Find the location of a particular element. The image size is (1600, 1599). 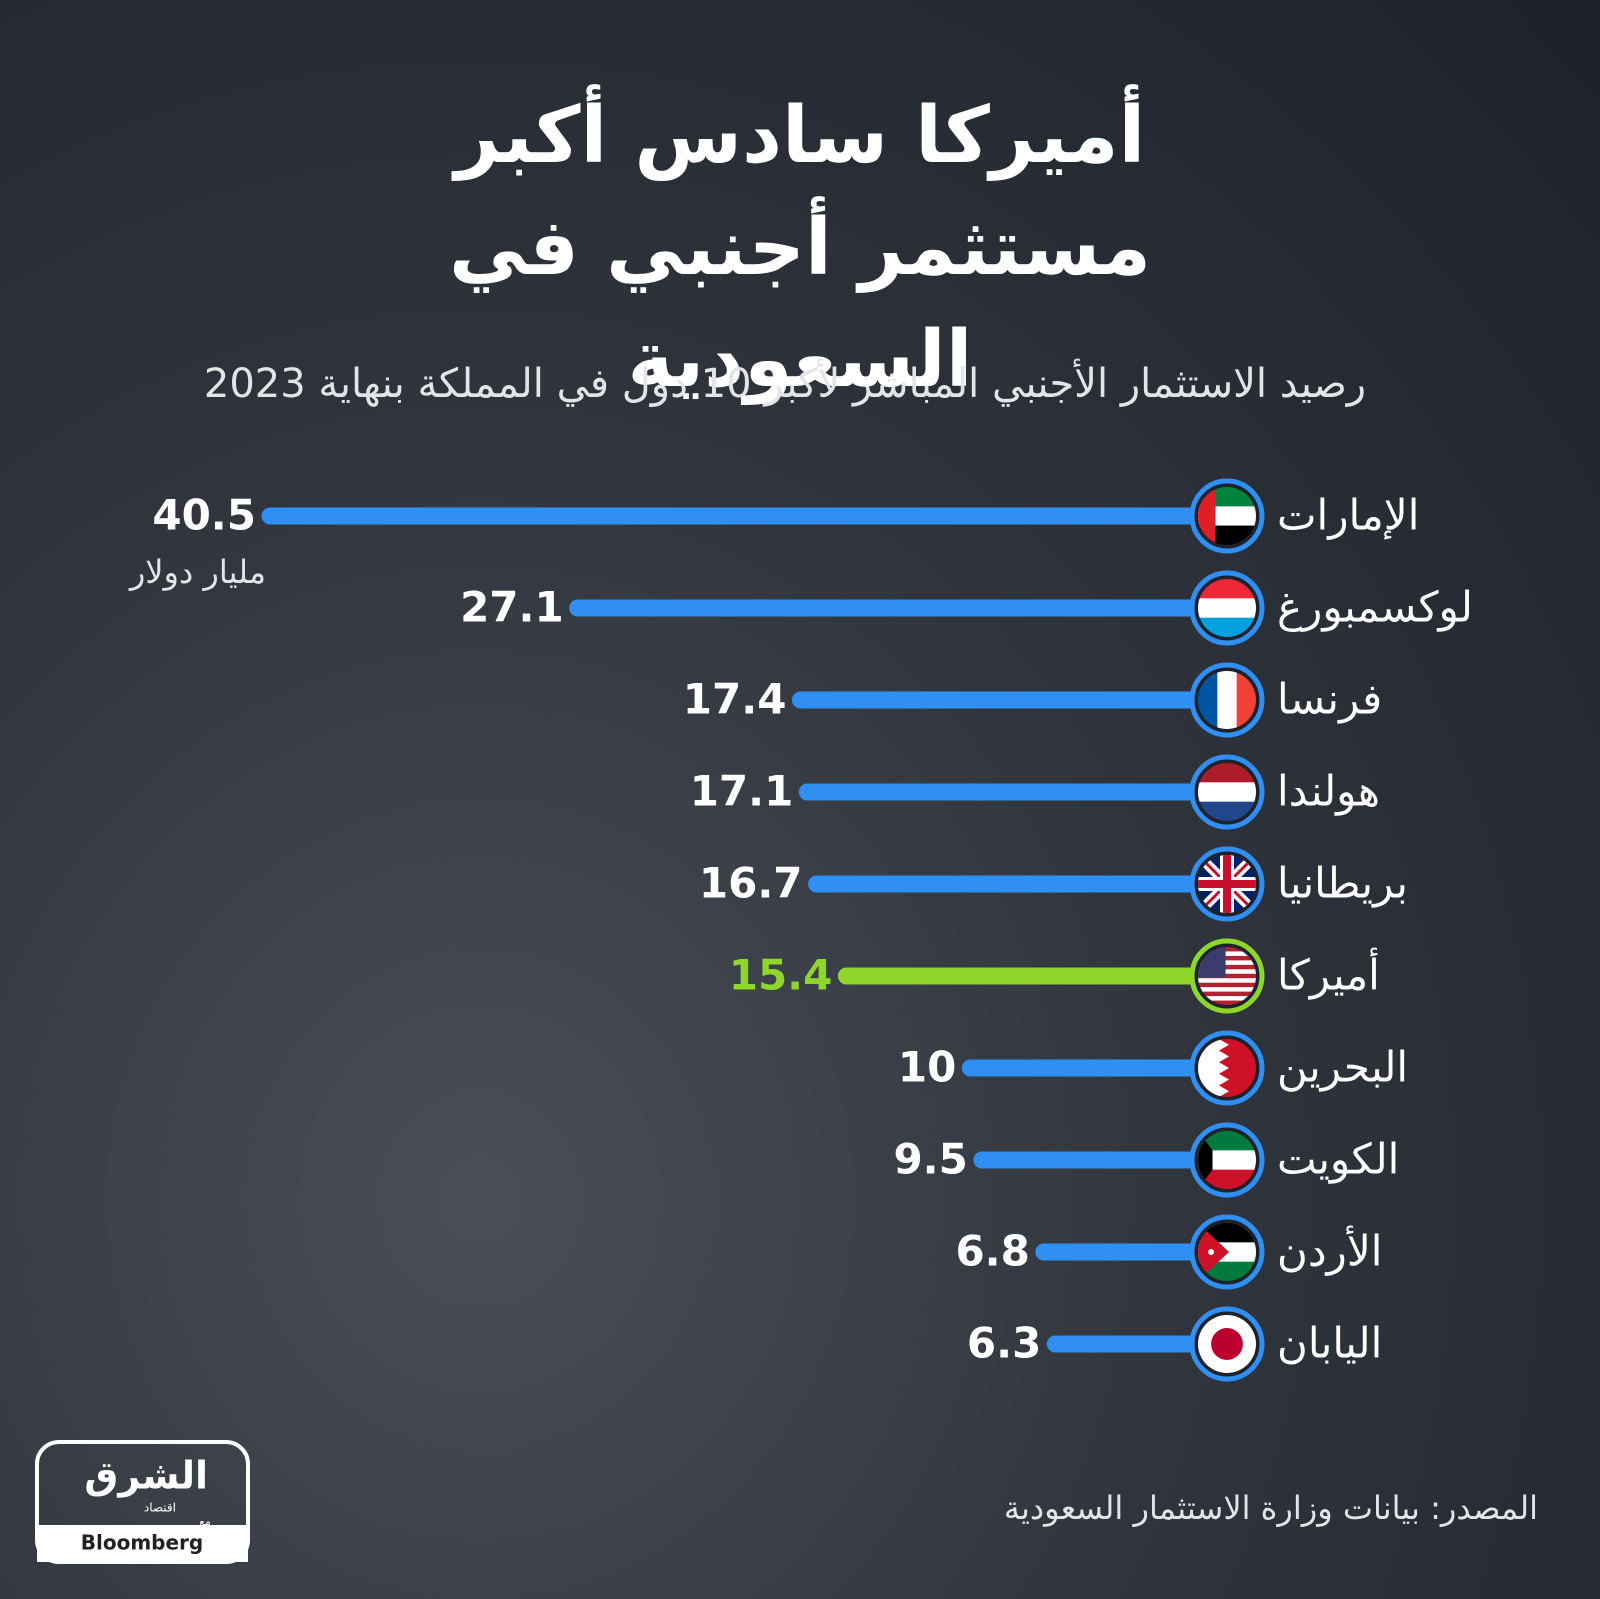

category-label: لوكسمبورغ is located at coordinates (1375, 607).